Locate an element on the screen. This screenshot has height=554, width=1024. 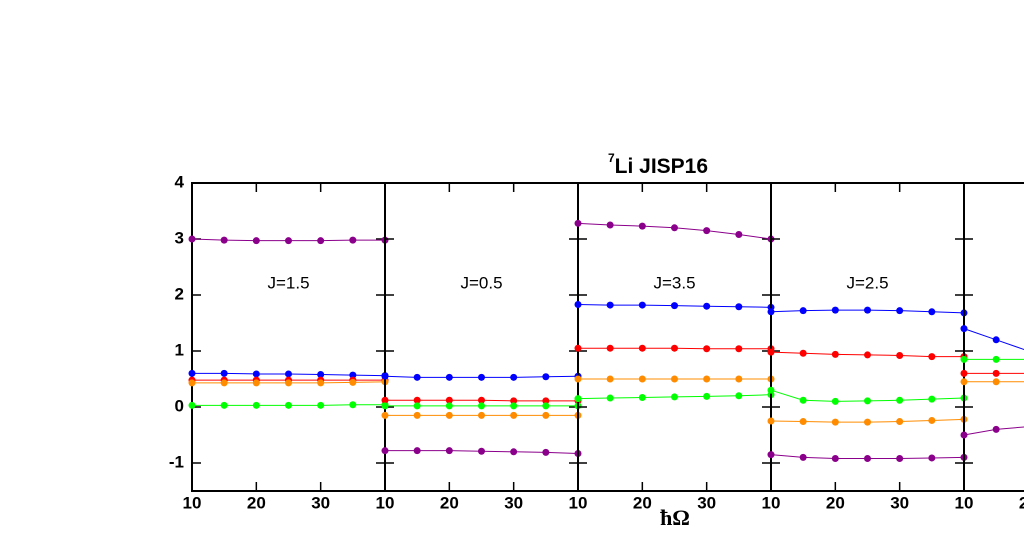
y-tick-label: -1 is located at coordinates (176, 461).